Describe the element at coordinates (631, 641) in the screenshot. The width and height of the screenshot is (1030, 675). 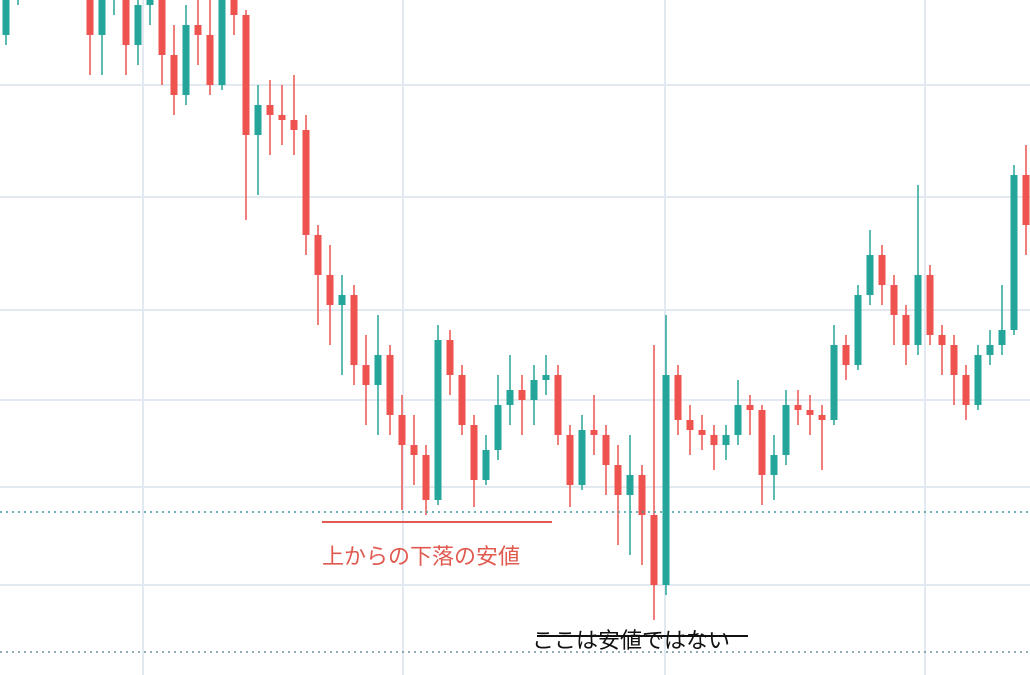
I see `annotation-text: ここは安値ではない` at that location.